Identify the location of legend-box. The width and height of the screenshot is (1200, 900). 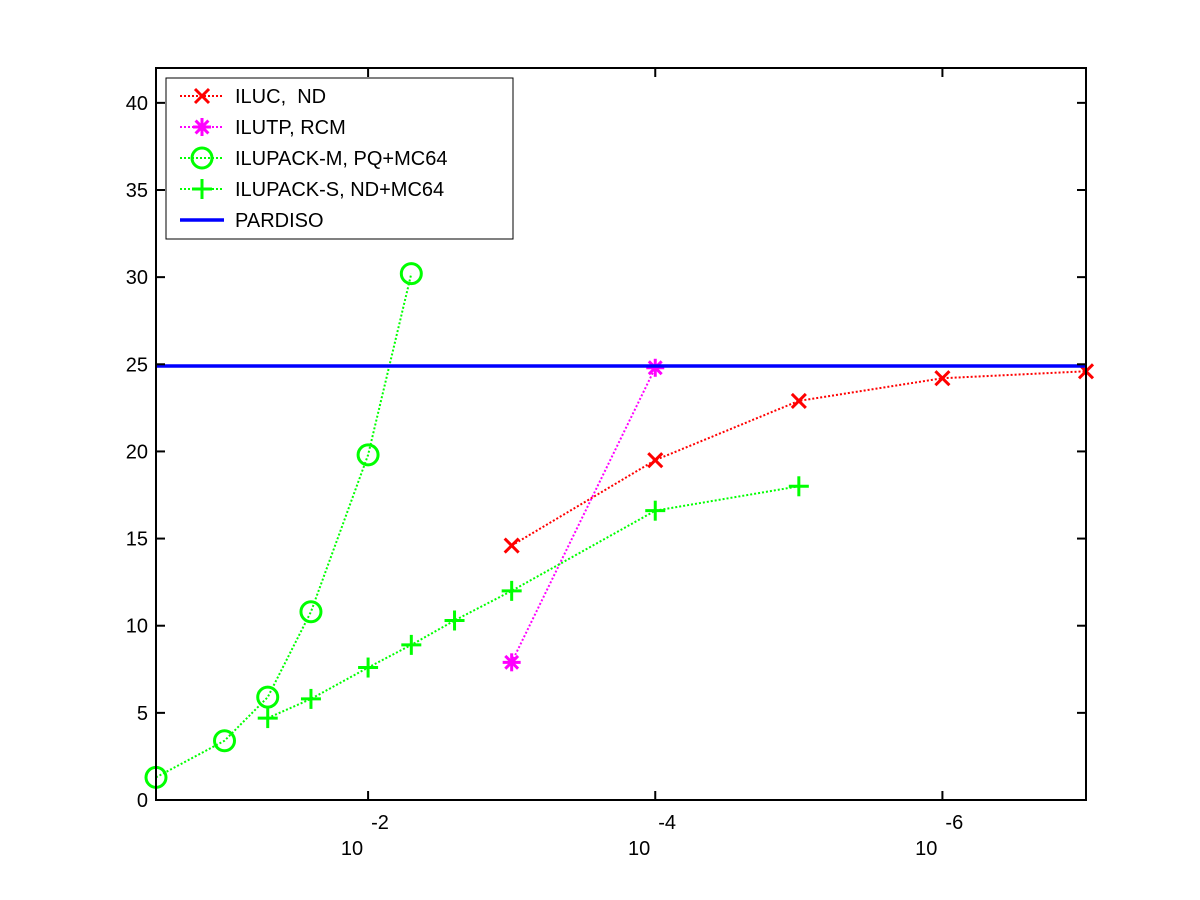
(339, 158).